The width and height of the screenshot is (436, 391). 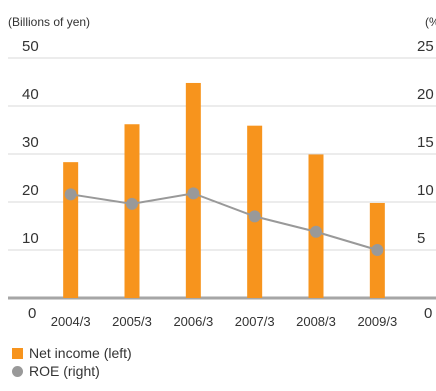 What do you see at coordinates (30, 238) in the screenshot?
I see `left-tick-label: 10` at bounding box center [30, 238].